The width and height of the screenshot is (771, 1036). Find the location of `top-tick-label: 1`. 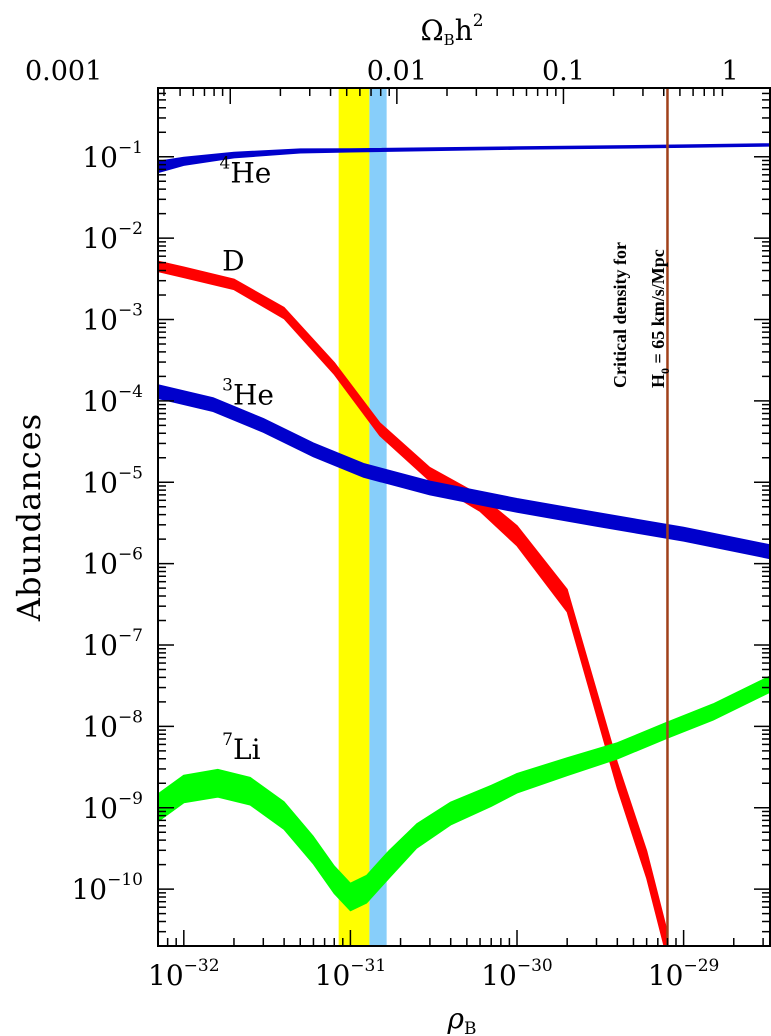

top-tick-label: 1 is located at coordinates (729, 71).